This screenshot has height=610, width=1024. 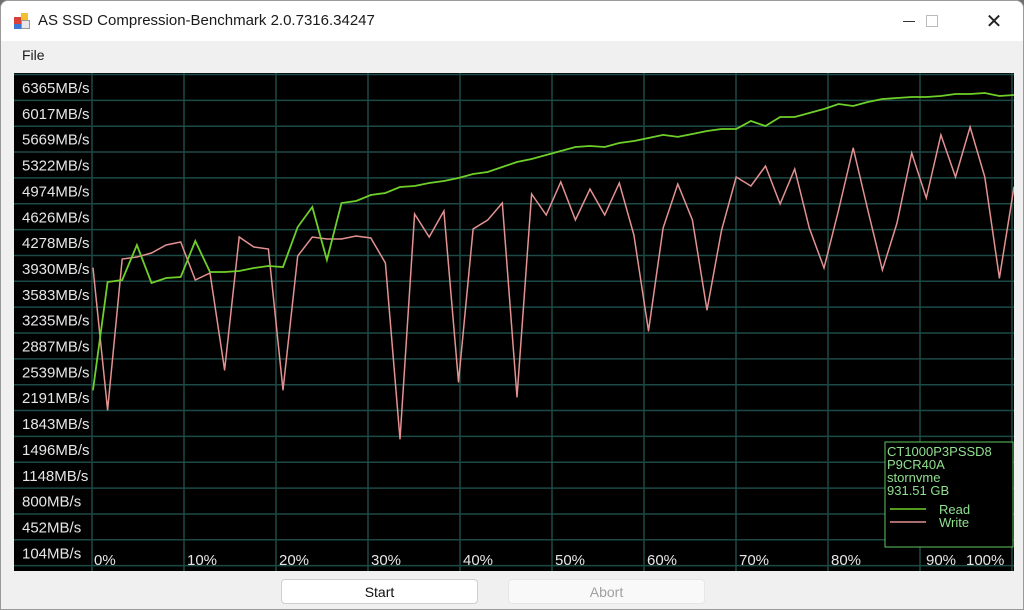 I want to click on abort-button: Abort, so click(x=606, y=591).